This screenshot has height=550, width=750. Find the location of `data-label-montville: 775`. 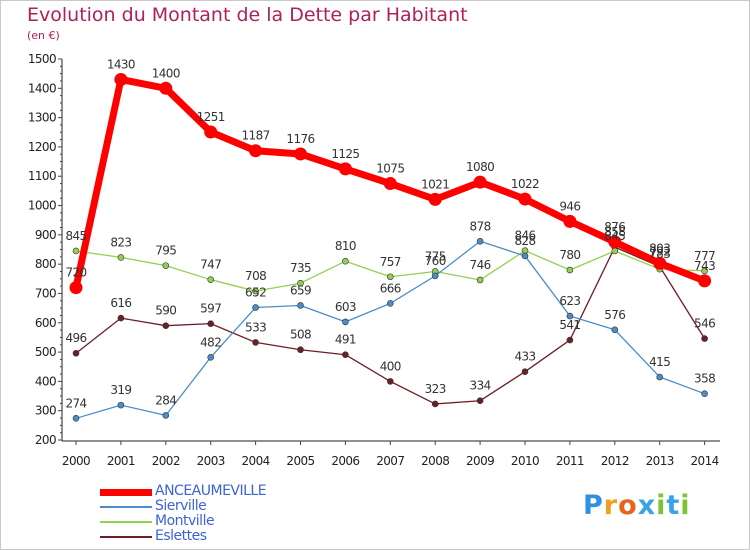

data-label-montville: 775 is located at coordinates (435, 256).